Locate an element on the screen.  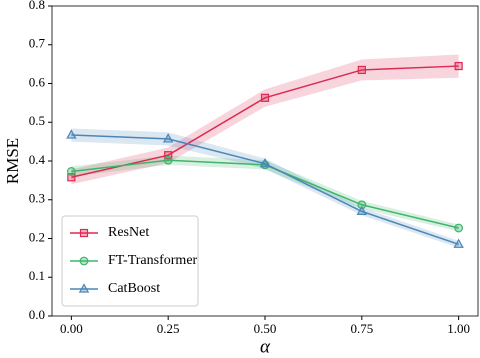
y-tick-label: 0.0 is located at coordinates (37, 314).